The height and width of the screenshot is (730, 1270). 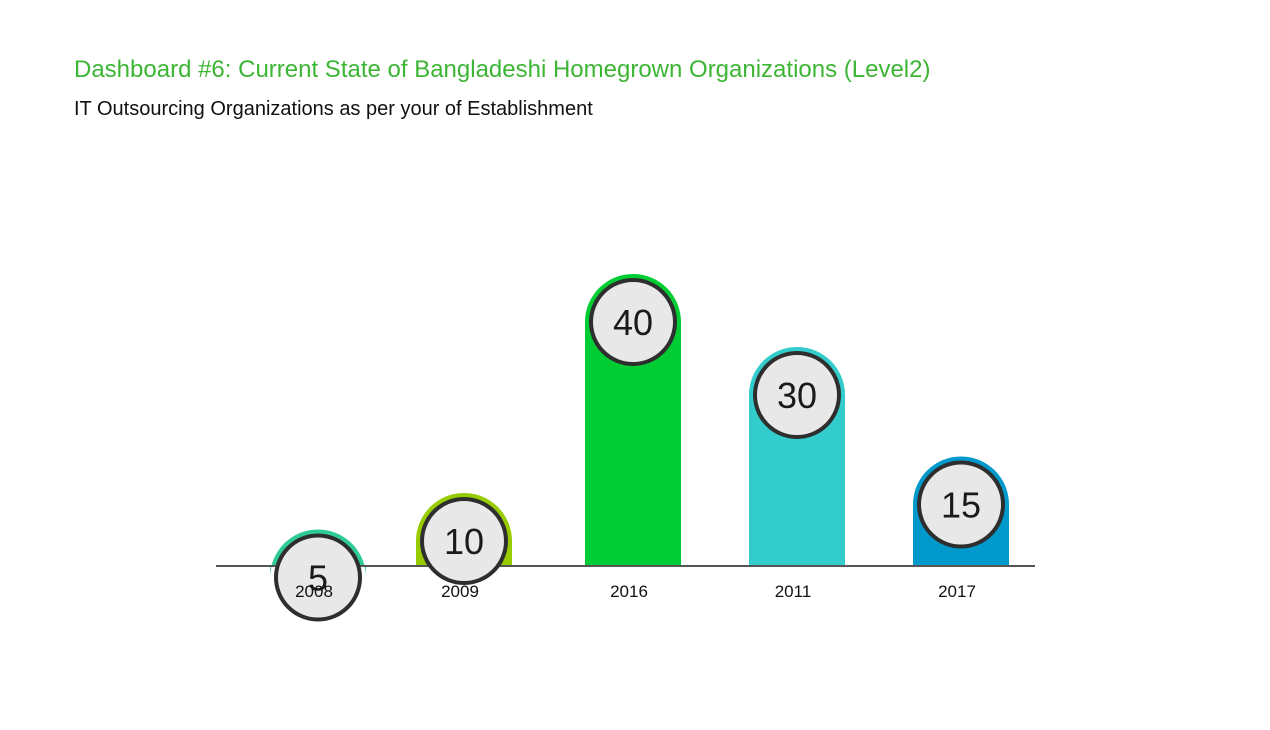 I want to click on value-badge-2009, so click(x=464, y=541).